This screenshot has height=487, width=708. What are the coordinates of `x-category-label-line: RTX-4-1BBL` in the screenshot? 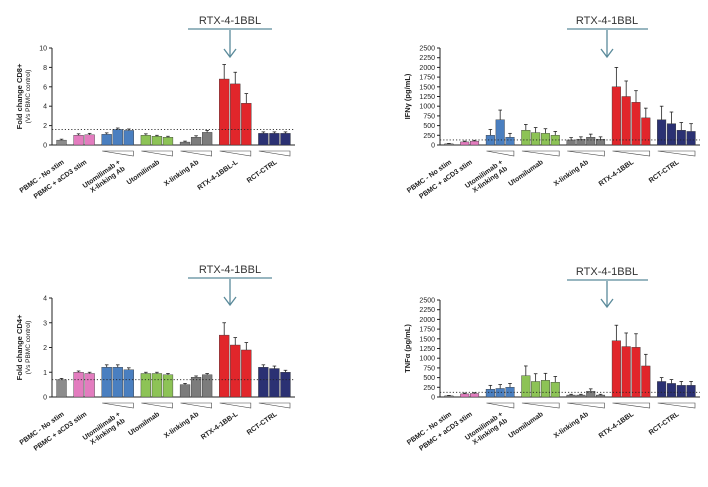 It's located at (617, 425).